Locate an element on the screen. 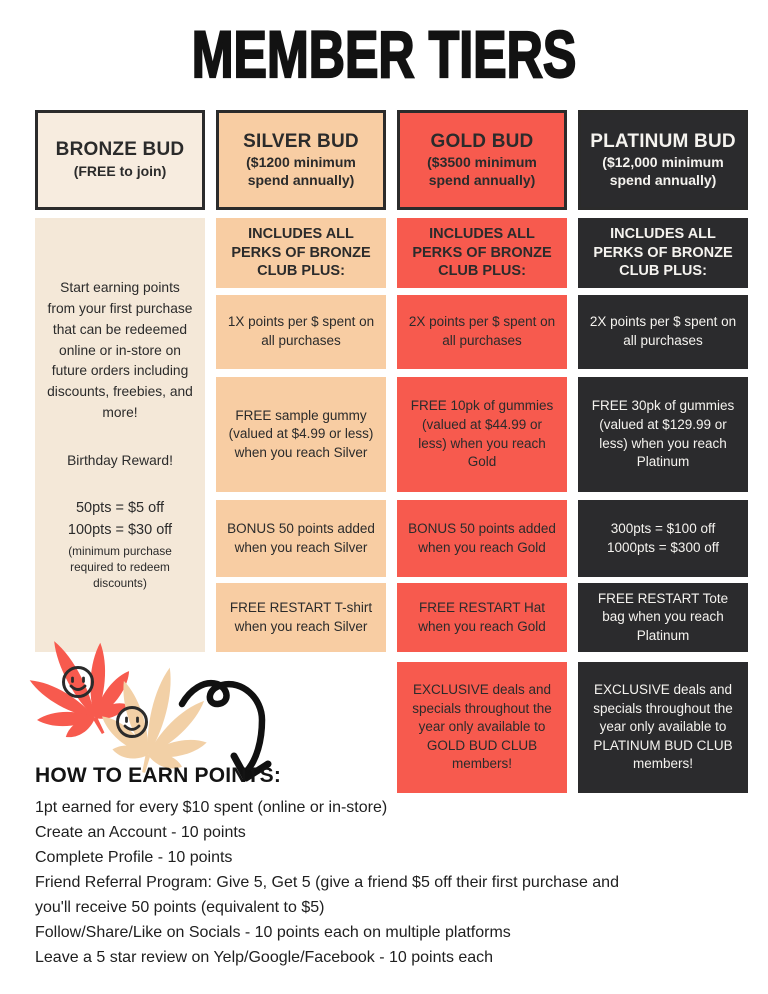 The image size is (768, 994). bronze-redeem-rate-1: 50pts = $5 off is located at coordinates (119, 508).